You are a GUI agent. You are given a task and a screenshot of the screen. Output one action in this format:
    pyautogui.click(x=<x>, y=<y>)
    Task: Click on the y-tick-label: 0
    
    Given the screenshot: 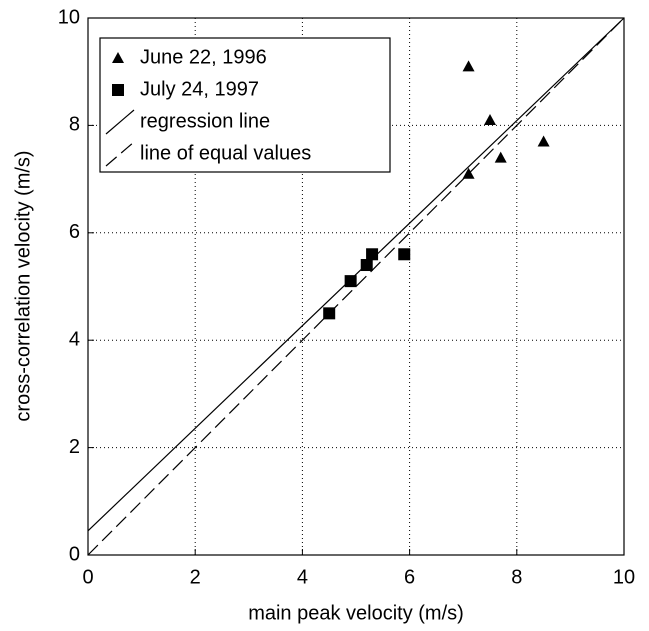 What is the action you would take?
    pyautogui.click(x=74, y=554)
    